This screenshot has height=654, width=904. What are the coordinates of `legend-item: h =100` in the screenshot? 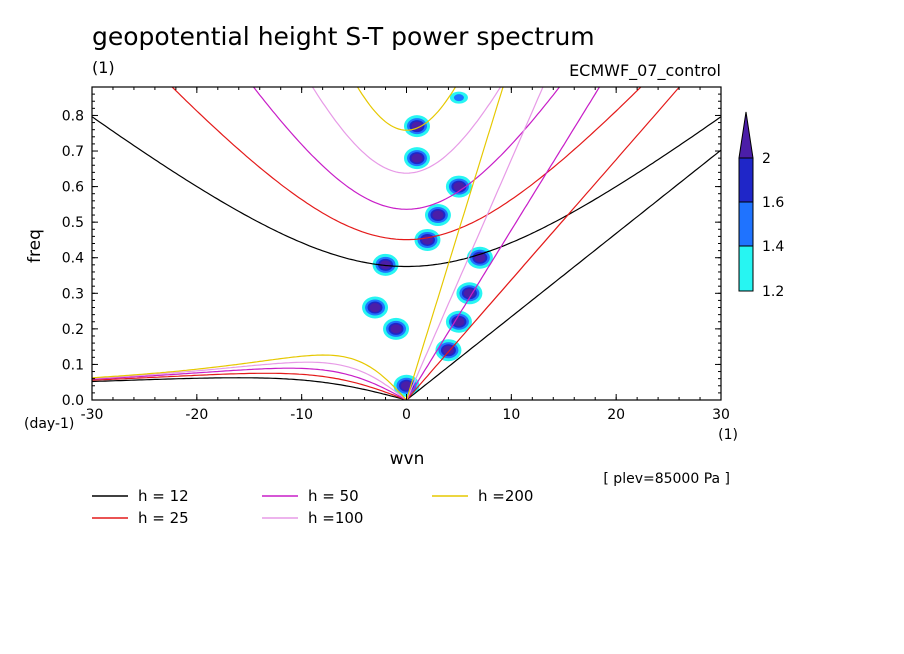 It's located at (312, 518).